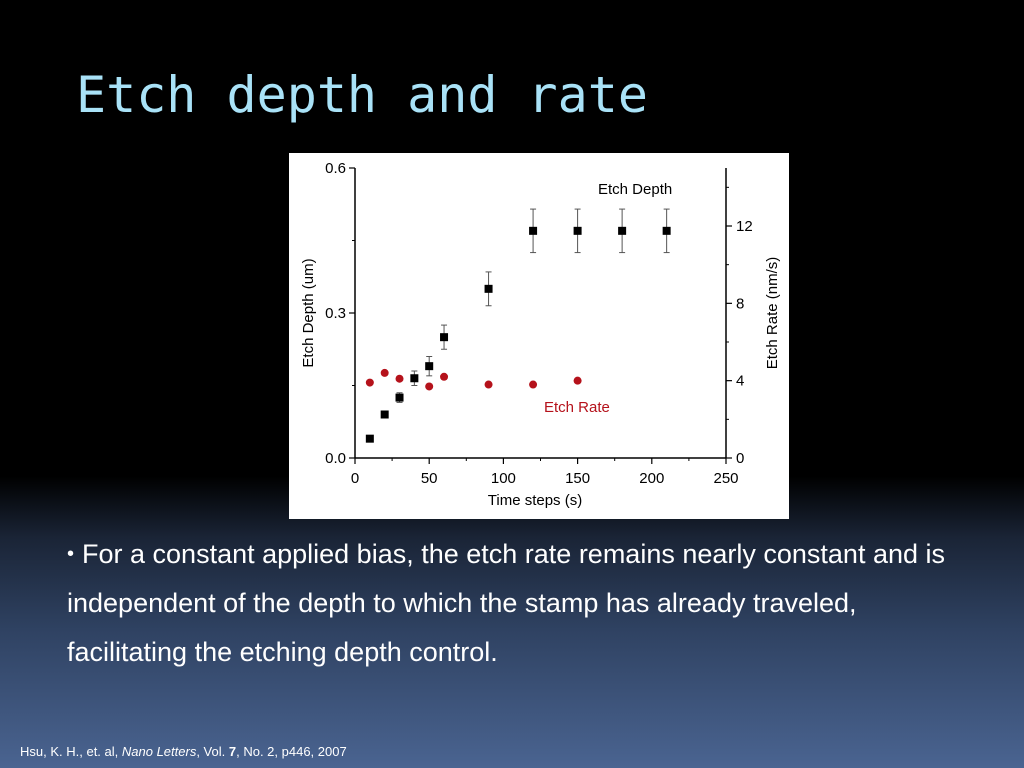  I want to click on y-tick-label: 0.6, so click(335, 168).